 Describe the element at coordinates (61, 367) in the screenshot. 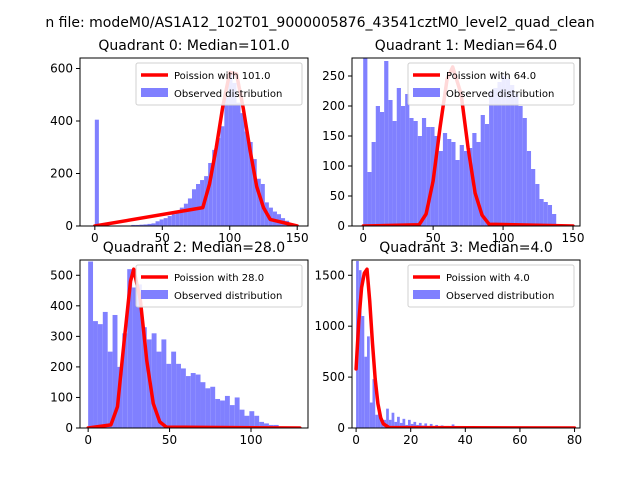

I see `y-tick-label: 200` at that location.